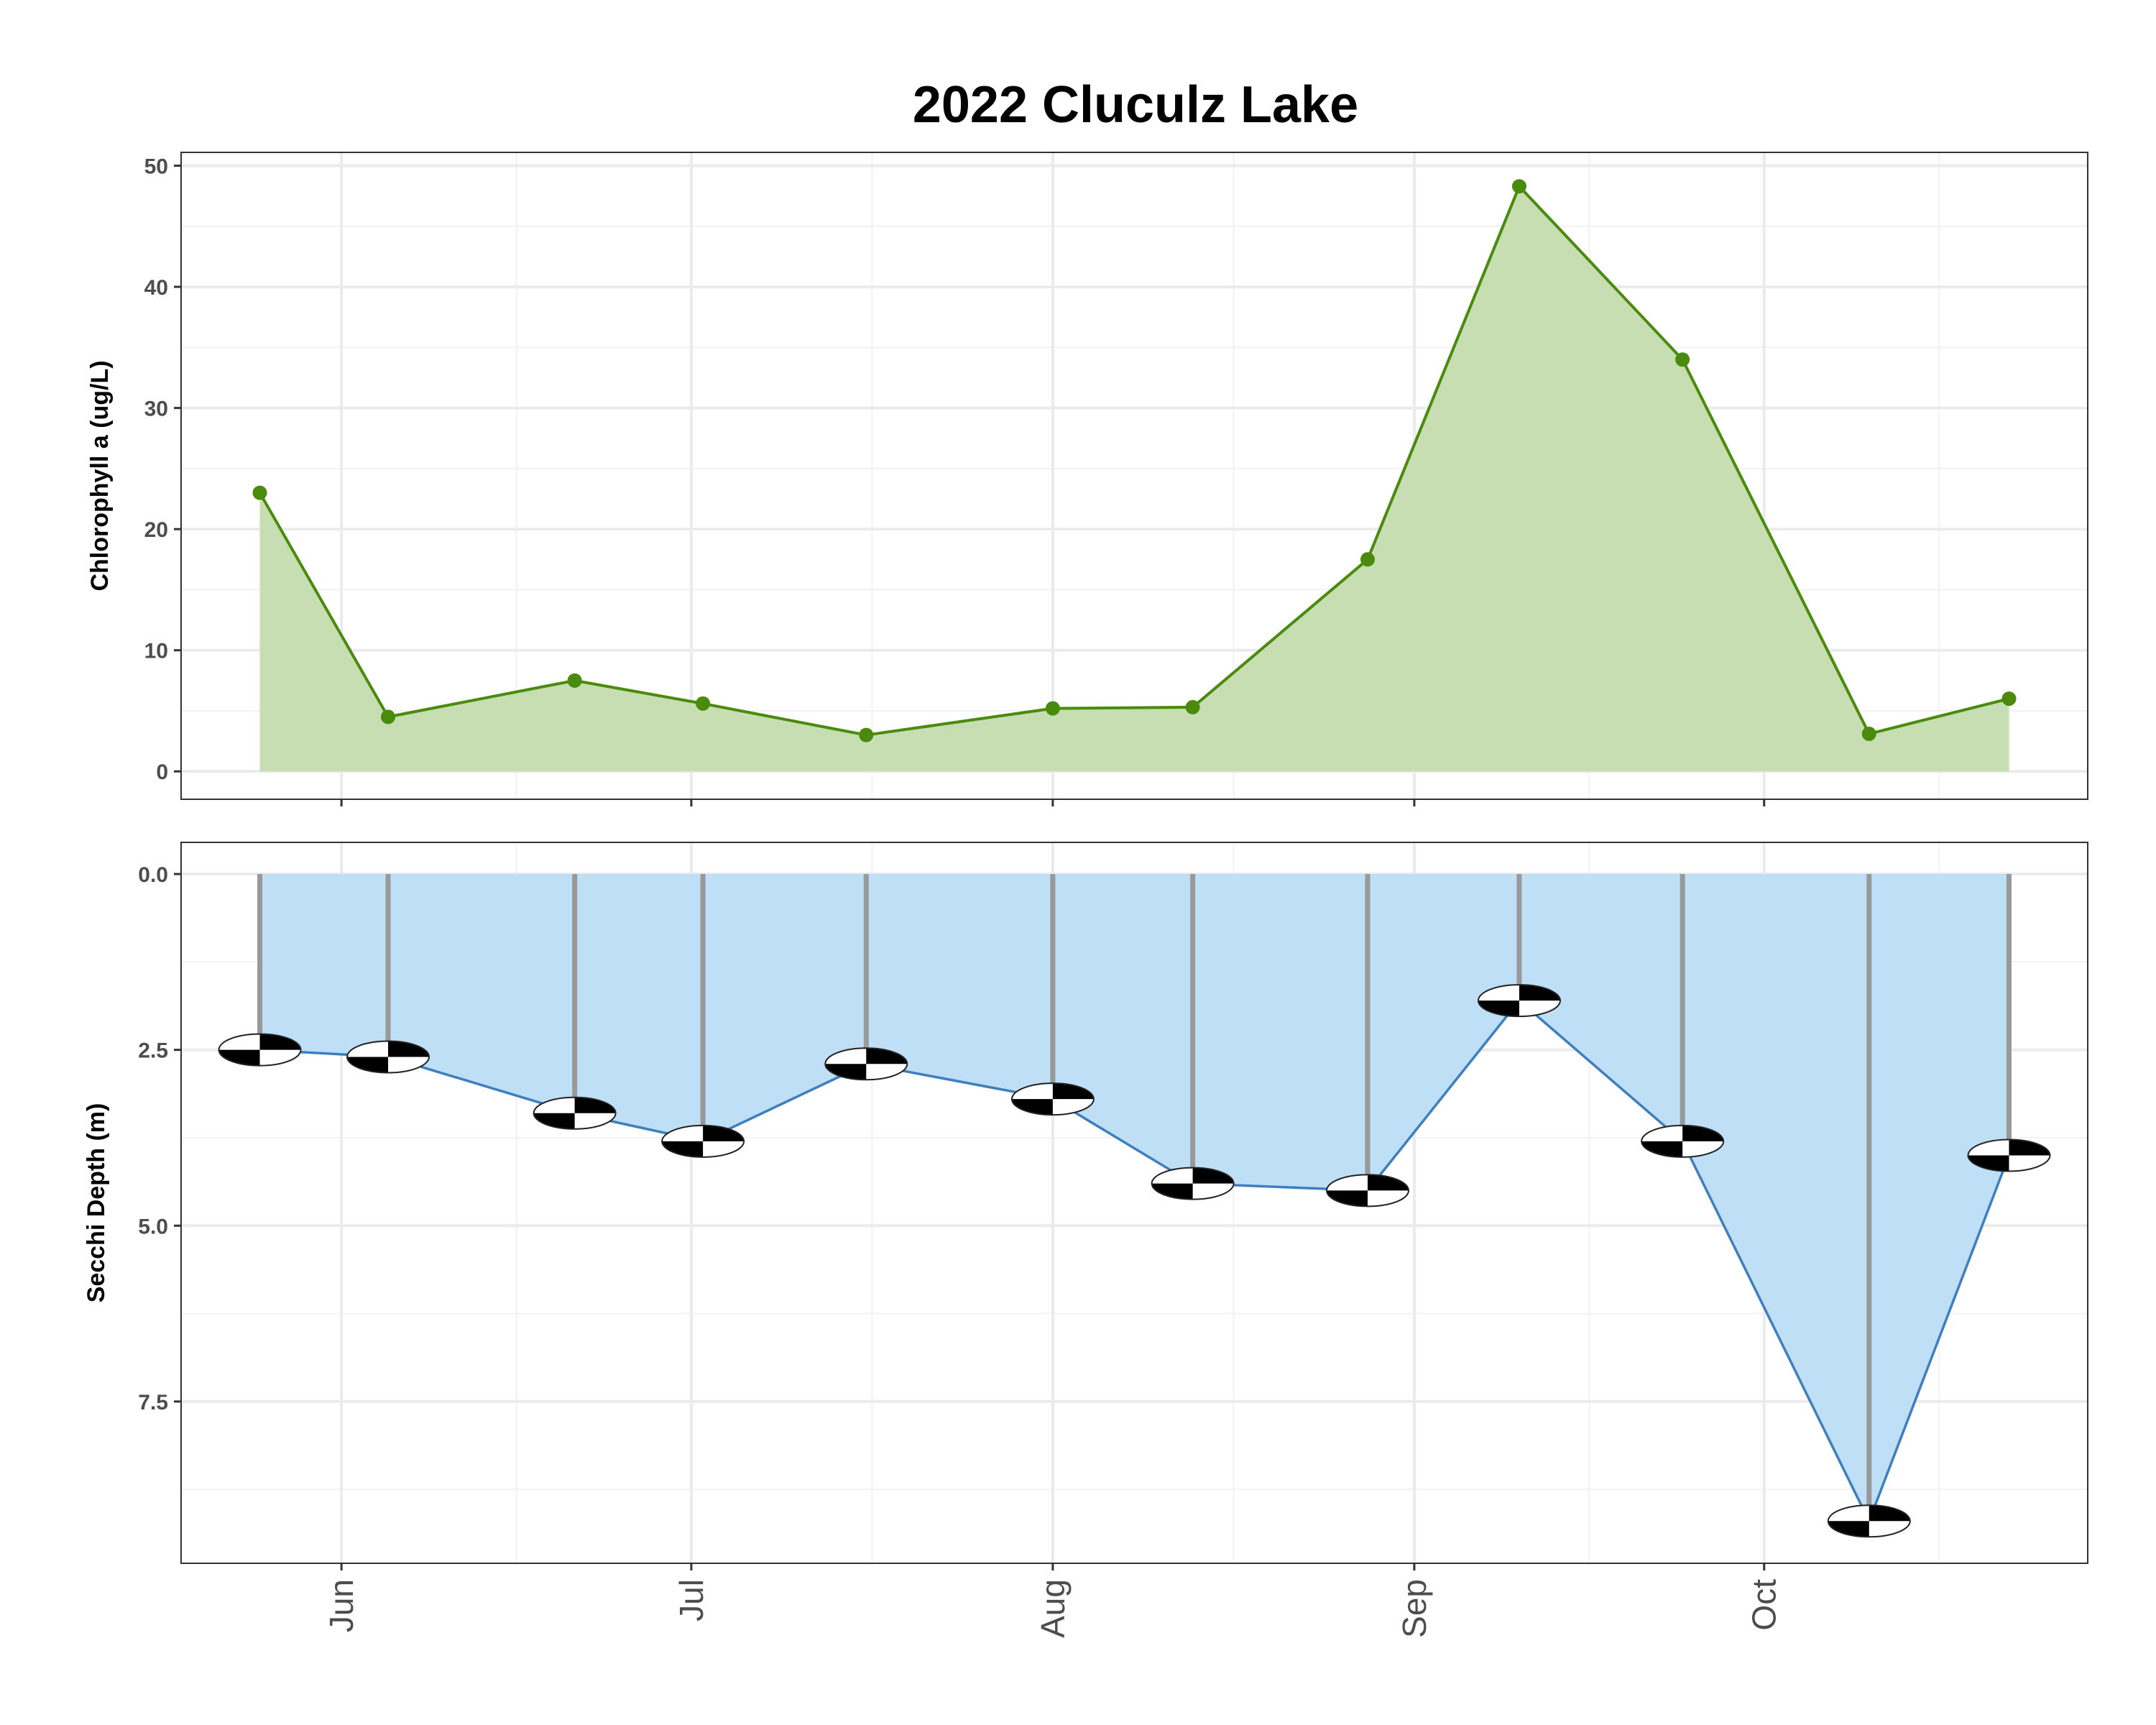 This screenshot has height=1725, width=2156. What do you see at coordinates (156, 288) in the screenshot?
I see `y-tick-label: 40` at bounding box center [156, 288].